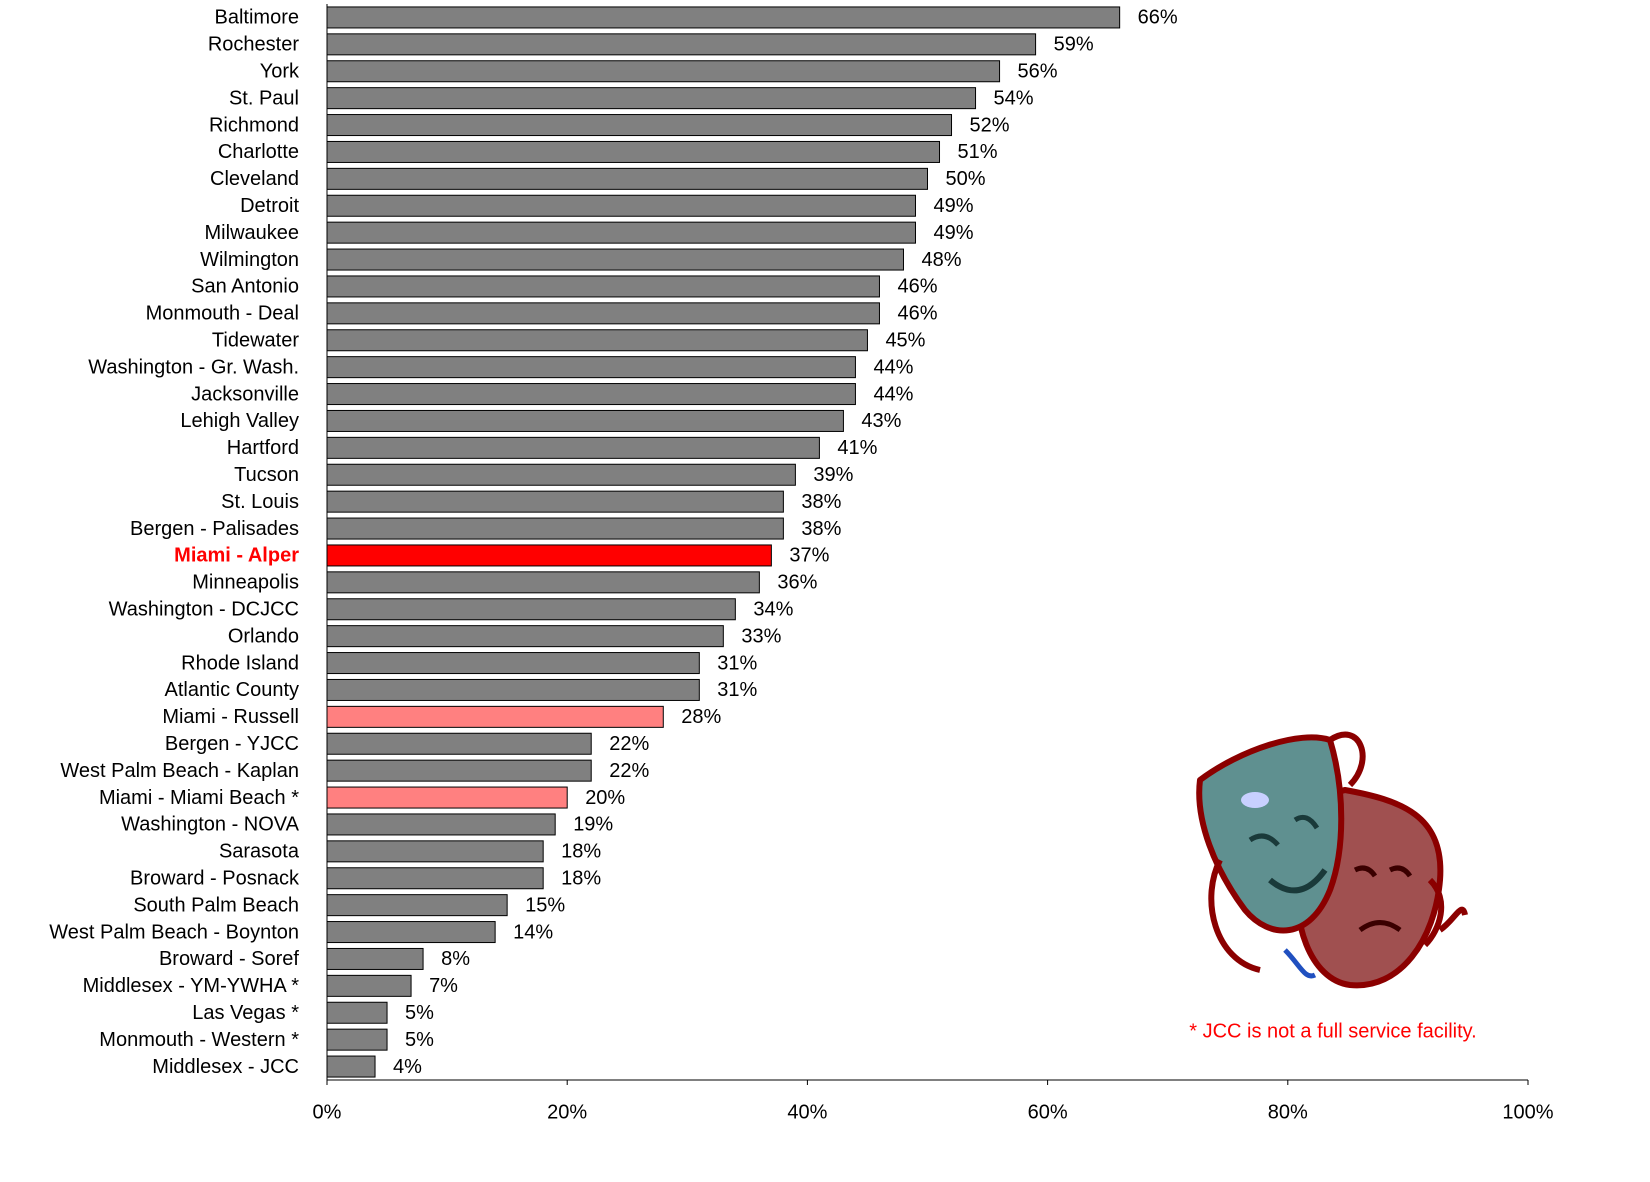 Image resolution: width=1650 pixels, height=1182 pixels. I want to click on x-tick-label: 100%, so click(1527, 1112).